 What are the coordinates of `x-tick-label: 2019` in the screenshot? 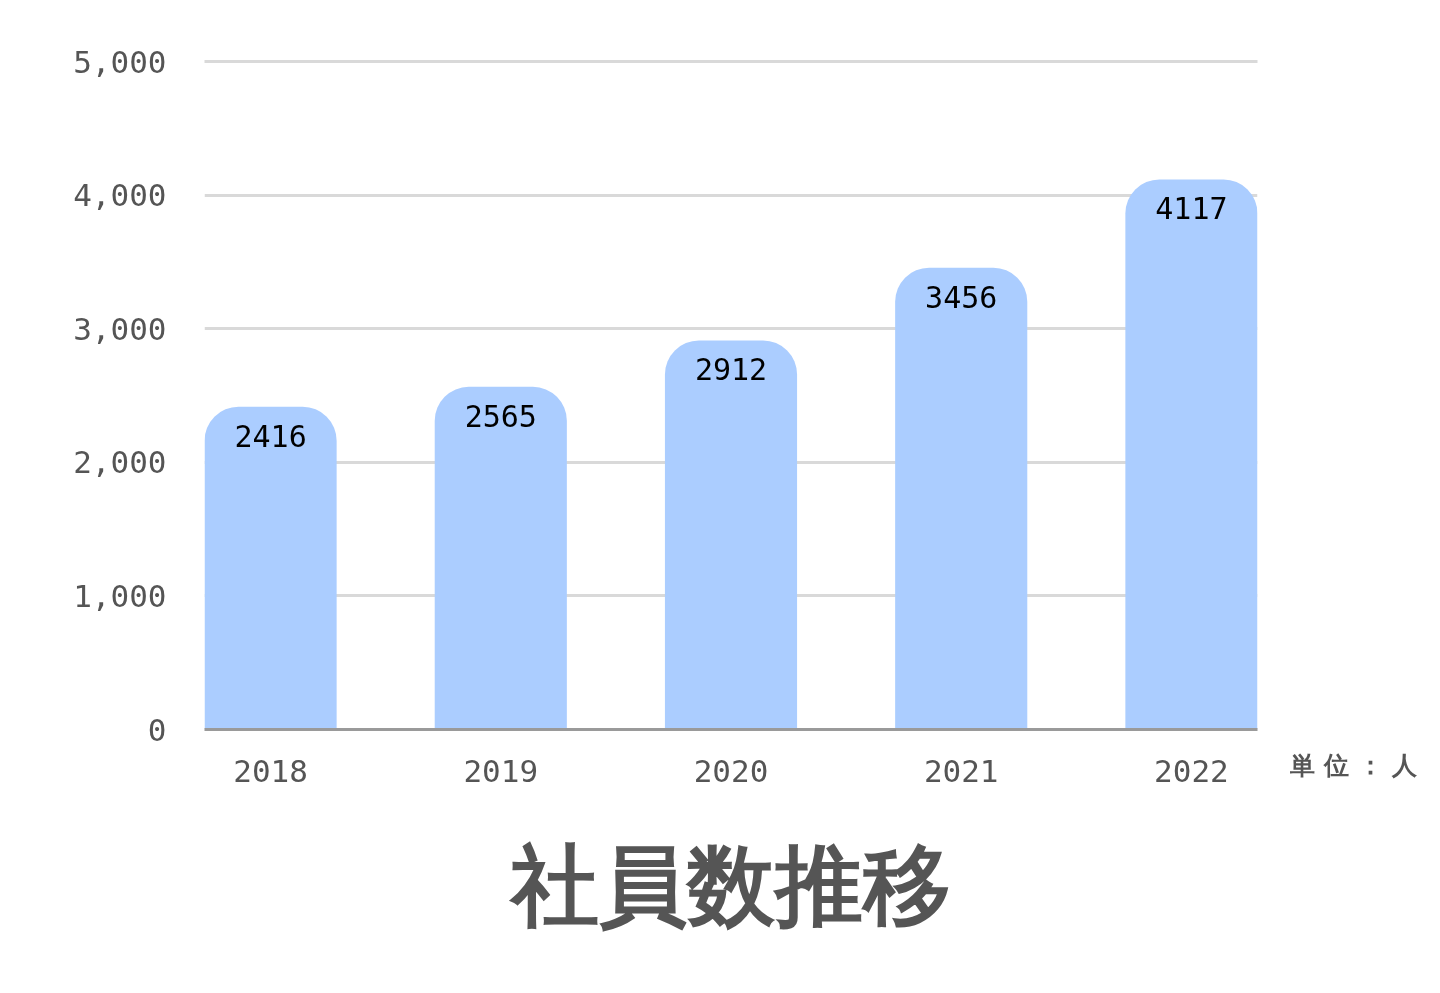 It's located at (501, 770).